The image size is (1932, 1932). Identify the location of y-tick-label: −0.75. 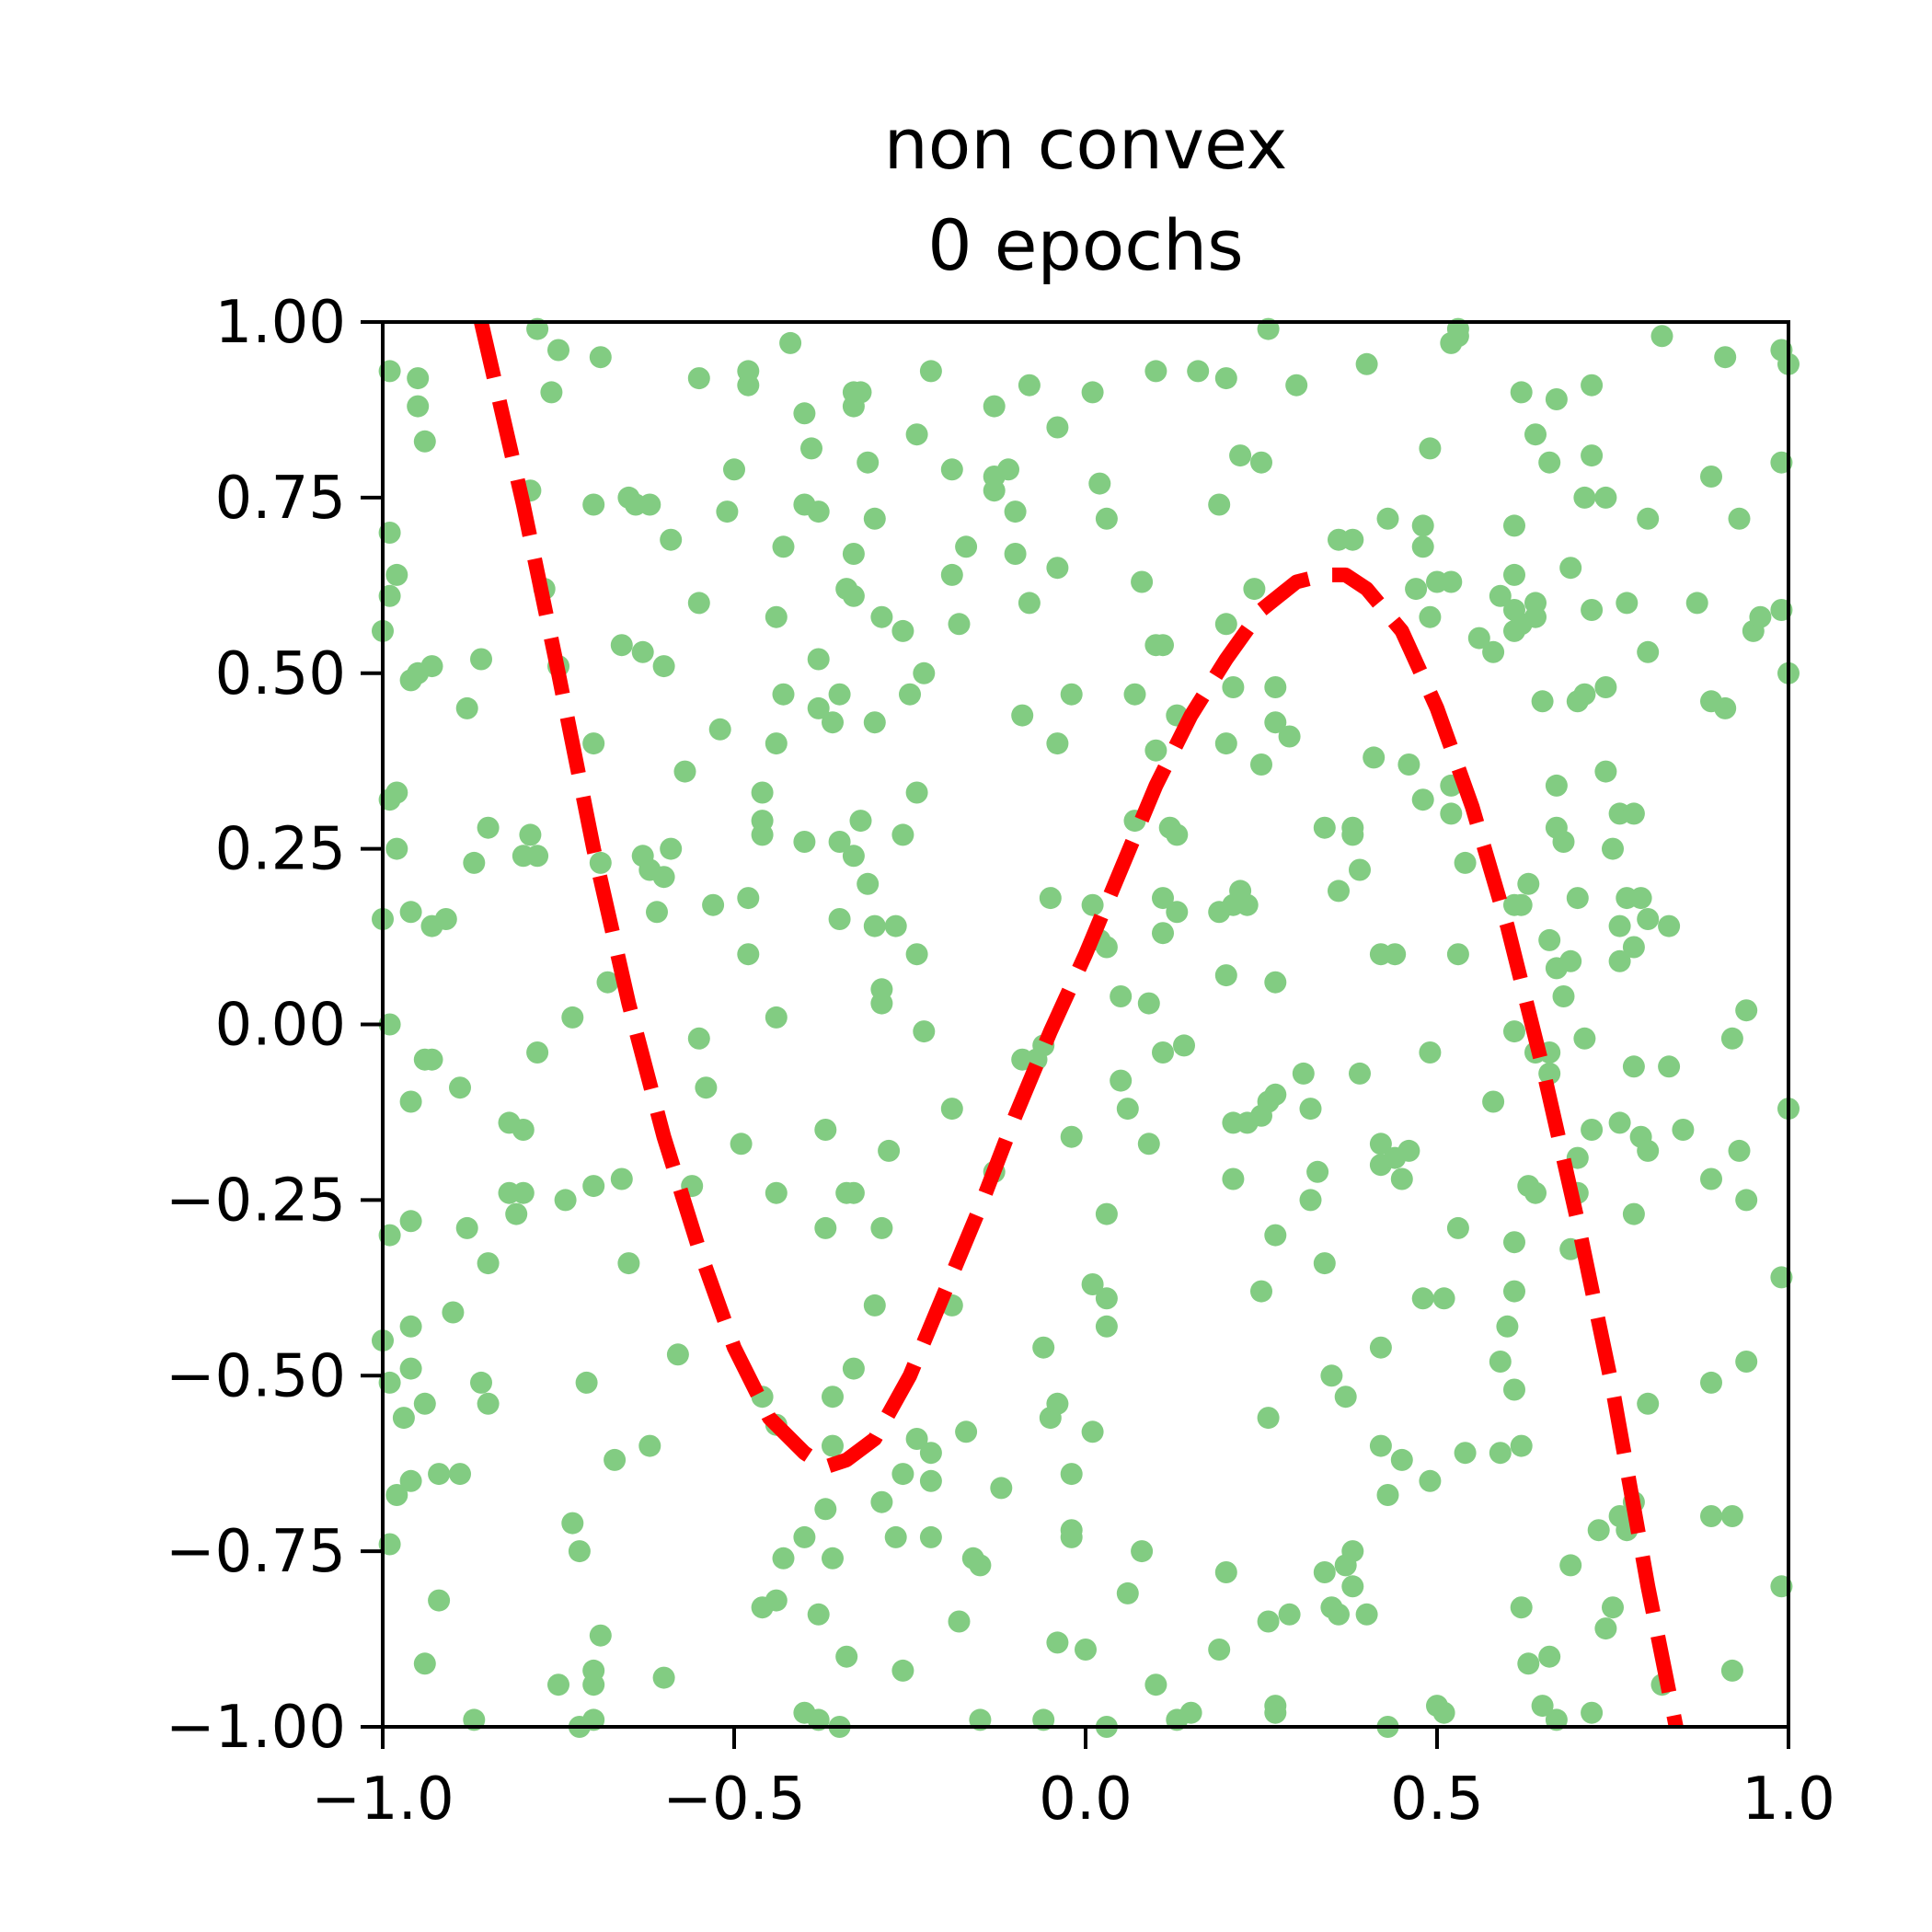
(256, 1552).